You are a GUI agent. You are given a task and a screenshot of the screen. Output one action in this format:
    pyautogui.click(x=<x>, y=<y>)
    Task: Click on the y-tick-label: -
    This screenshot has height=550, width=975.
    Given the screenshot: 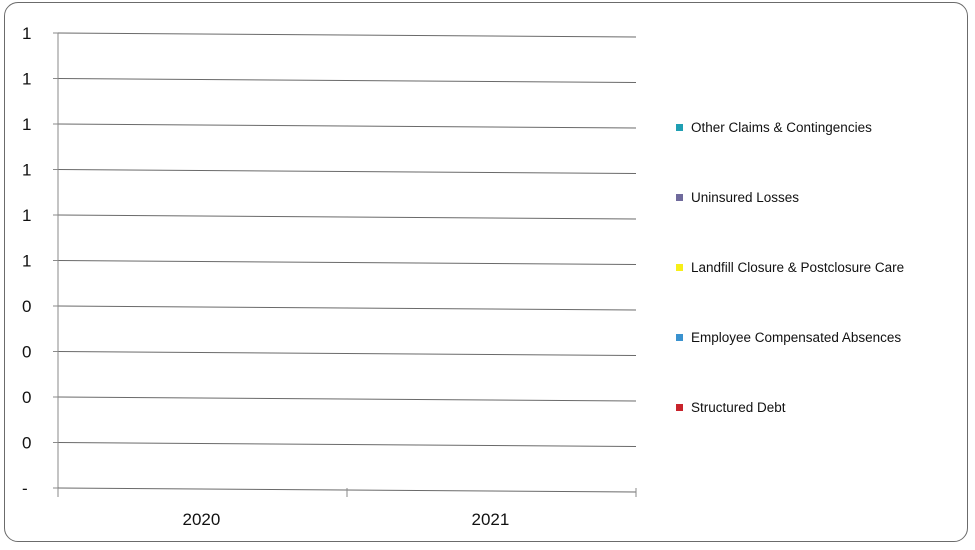 What is the action you would take?
    pyautogui.click(x=25, y=488)
    